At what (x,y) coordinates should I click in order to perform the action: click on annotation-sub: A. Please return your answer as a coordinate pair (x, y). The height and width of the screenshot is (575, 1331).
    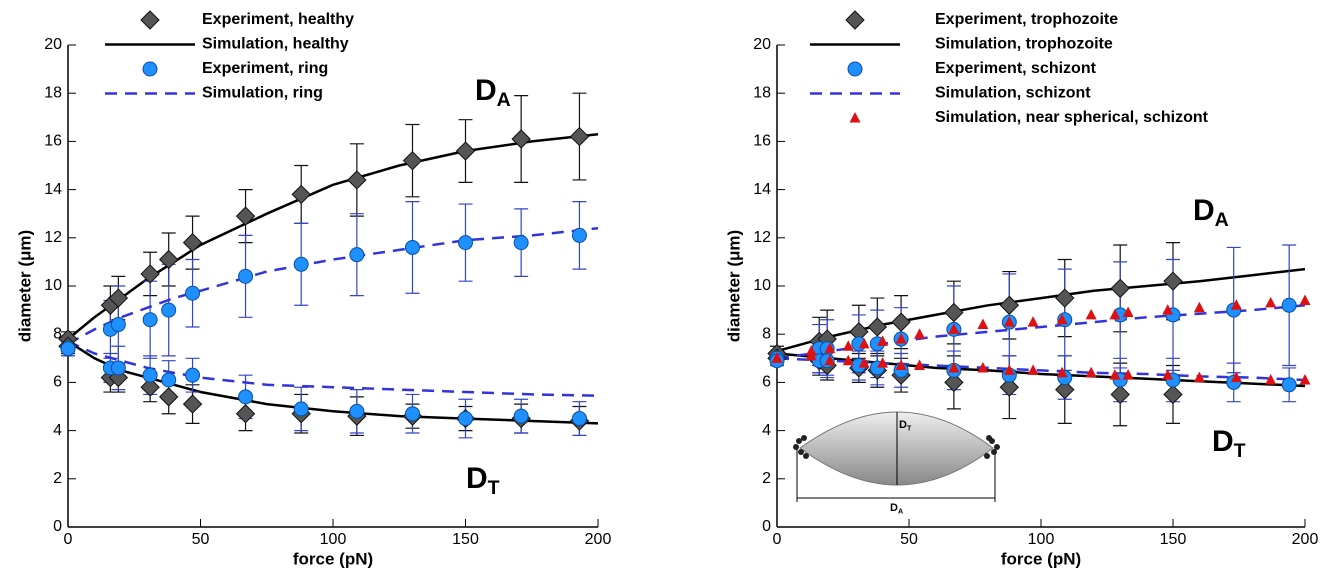
    Looking at the image, I should click on (1222, 220).